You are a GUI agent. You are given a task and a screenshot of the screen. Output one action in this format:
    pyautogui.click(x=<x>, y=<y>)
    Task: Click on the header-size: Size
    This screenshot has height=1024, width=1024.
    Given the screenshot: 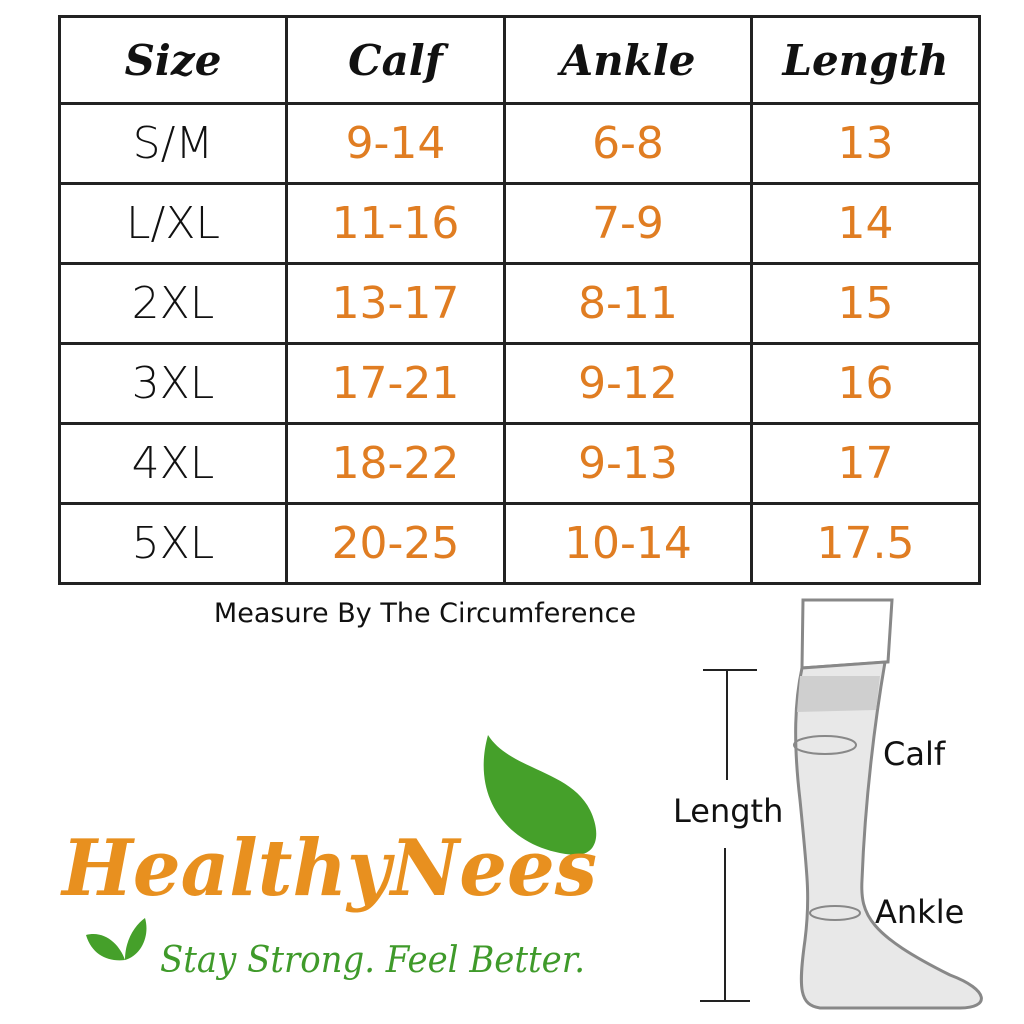 What is the action you would take?
    pyautogui.click(x=173, y=60)
    